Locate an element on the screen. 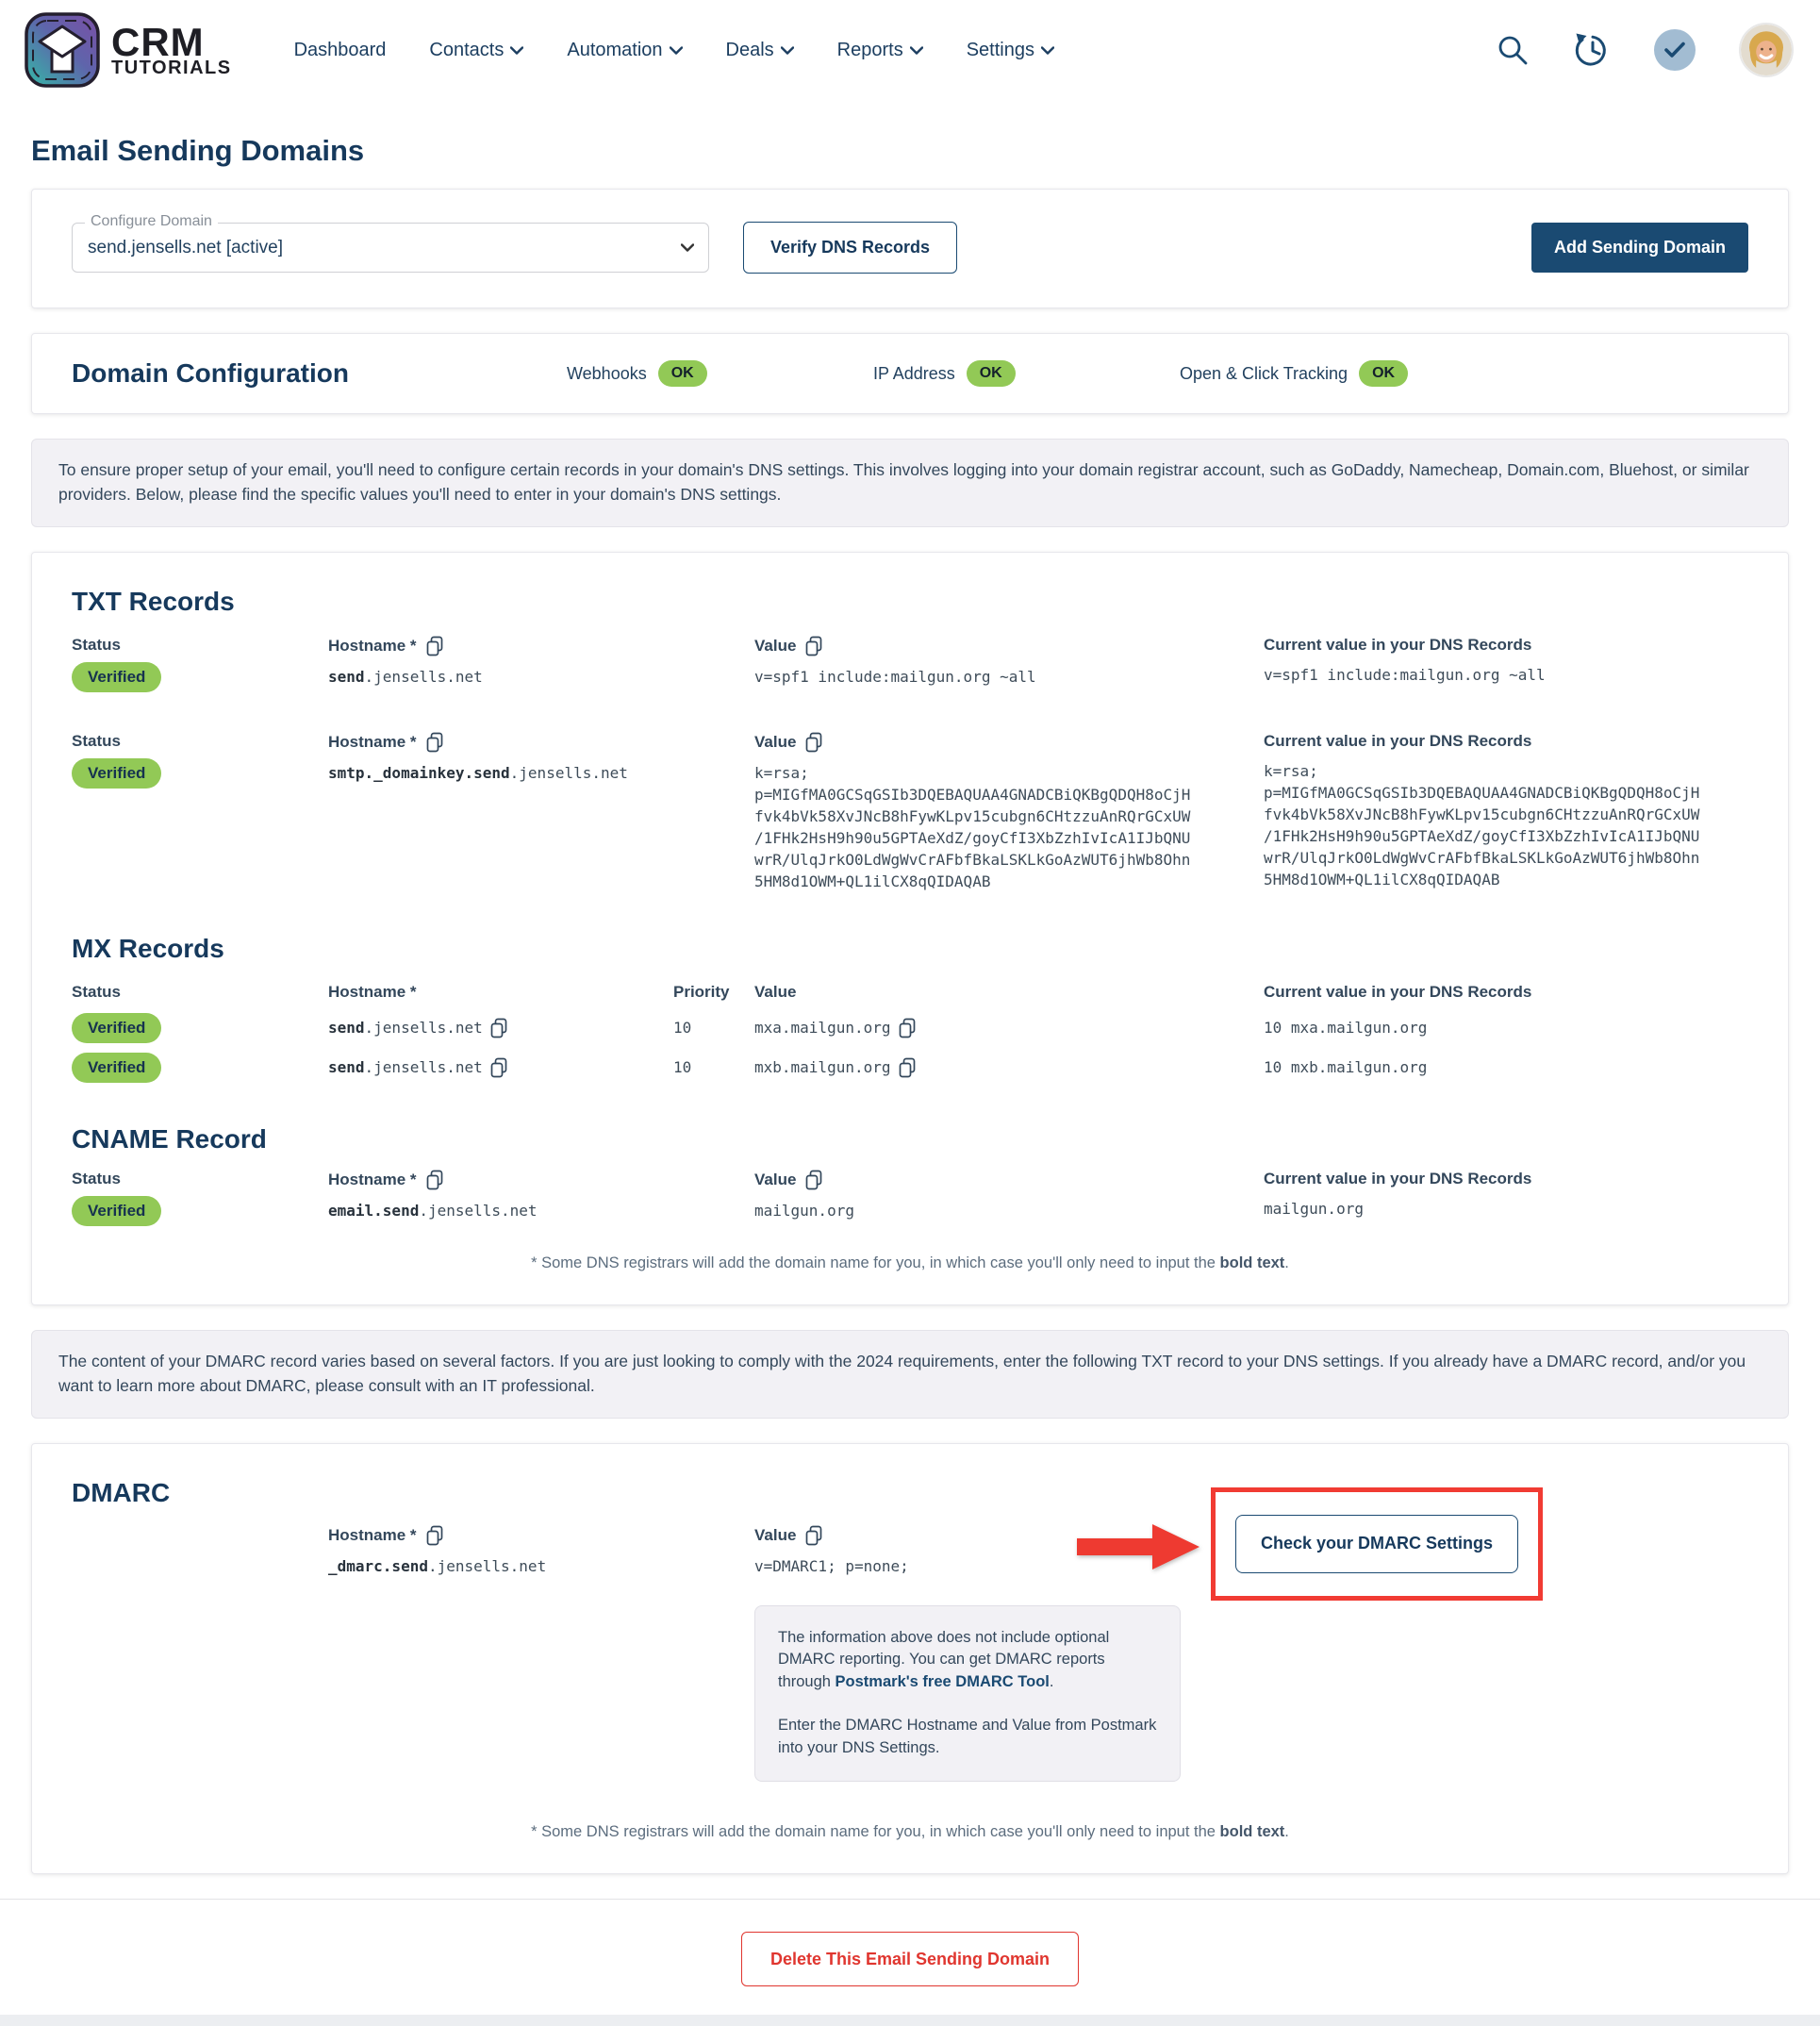  history-icon is located at coordinates (1592, 50).